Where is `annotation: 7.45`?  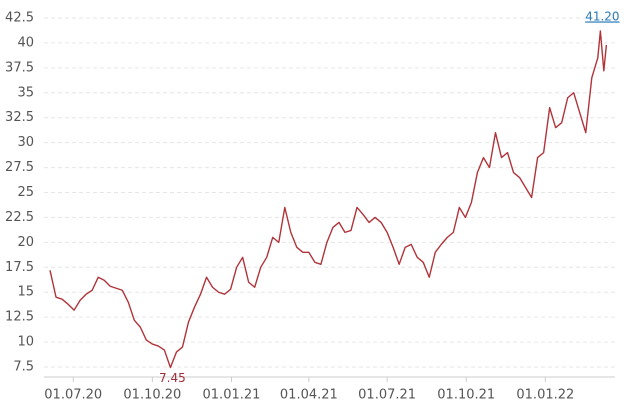
annotation: 7.45 is located at coordinates (172, 378).